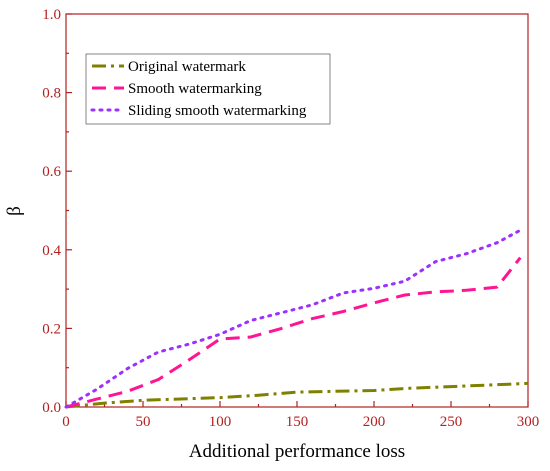  Describe the element at coordinates (220, 422) in the screenshot. I see `x-tick-label: 100` at that location.